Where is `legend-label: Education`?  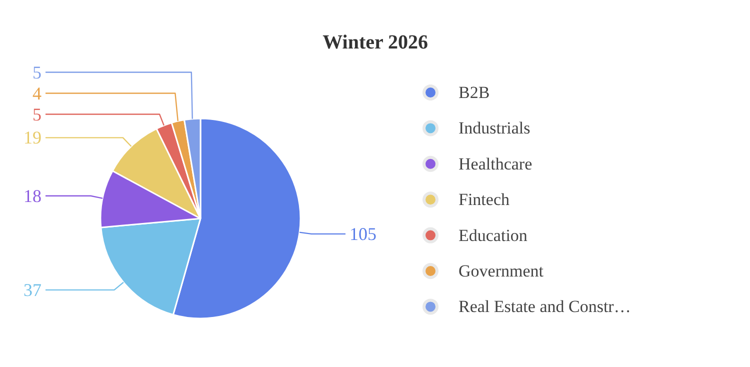 legend-label: Education is located at coordinates (493, 235).